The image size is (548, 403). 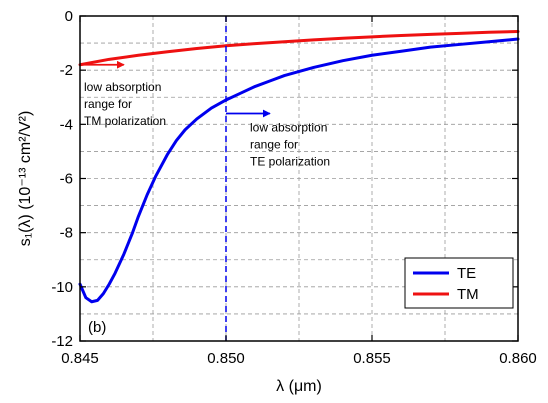 I want to click on x-tick-label: 0.850, so click(x=226, y=358).